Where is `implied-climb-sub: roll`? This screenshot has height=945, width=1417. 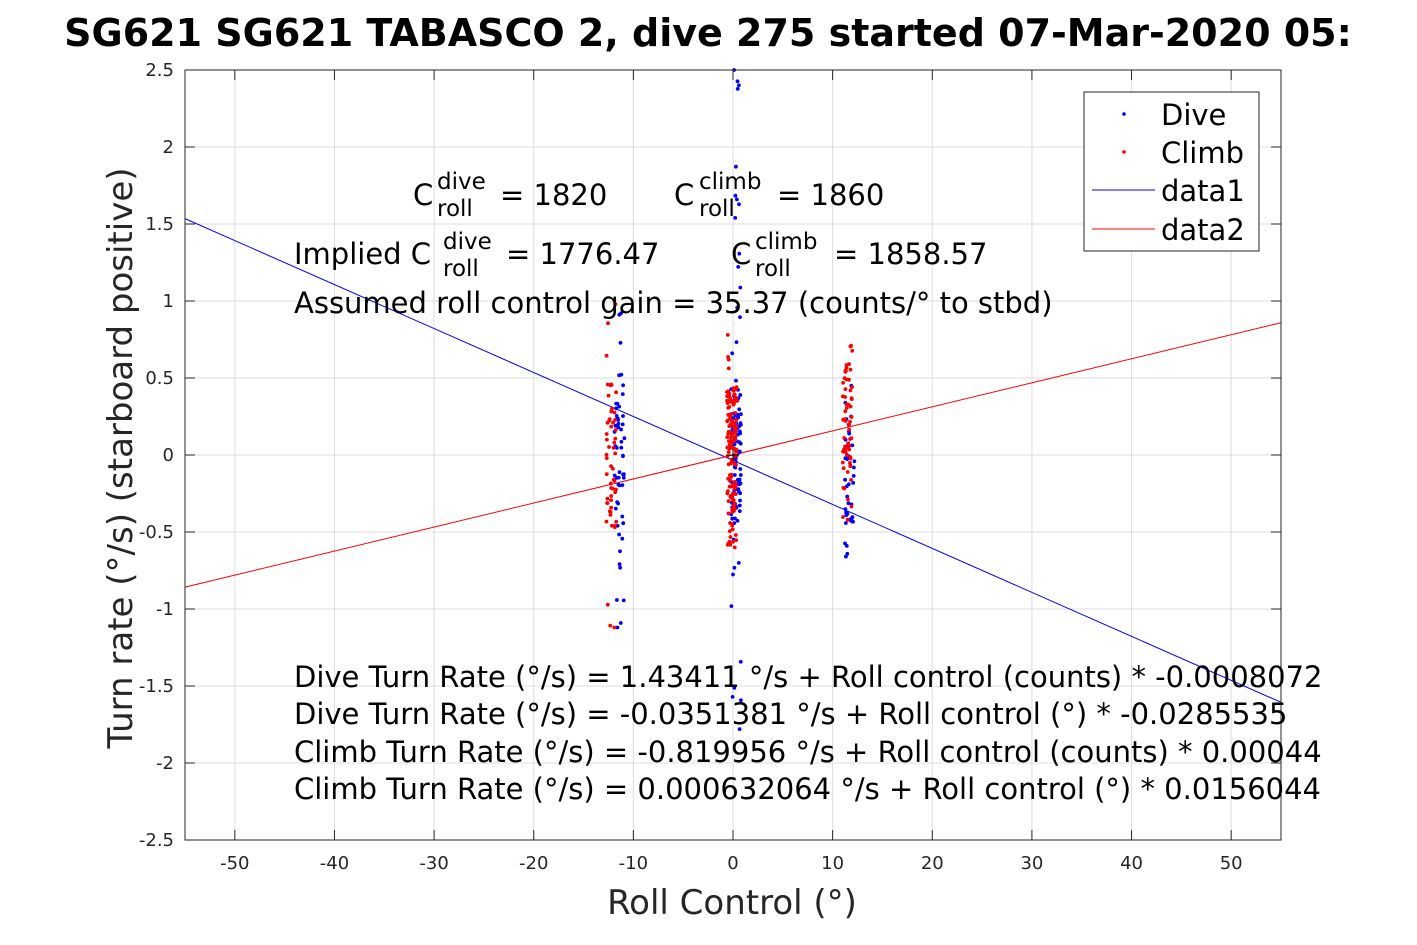
implied-climb-sub: roll is located at coordinates (773, 269).